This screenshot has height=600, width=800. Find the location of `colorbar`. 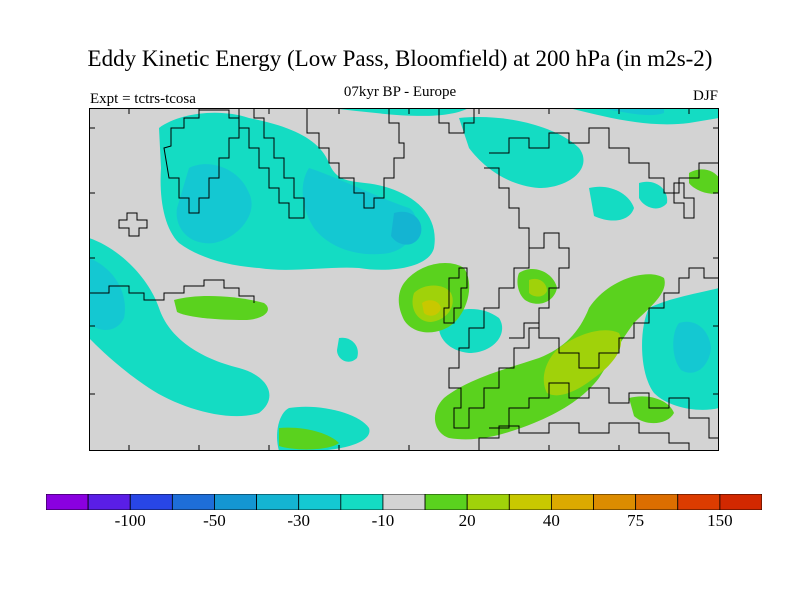

colorbar is located at coordinates (404, 502).